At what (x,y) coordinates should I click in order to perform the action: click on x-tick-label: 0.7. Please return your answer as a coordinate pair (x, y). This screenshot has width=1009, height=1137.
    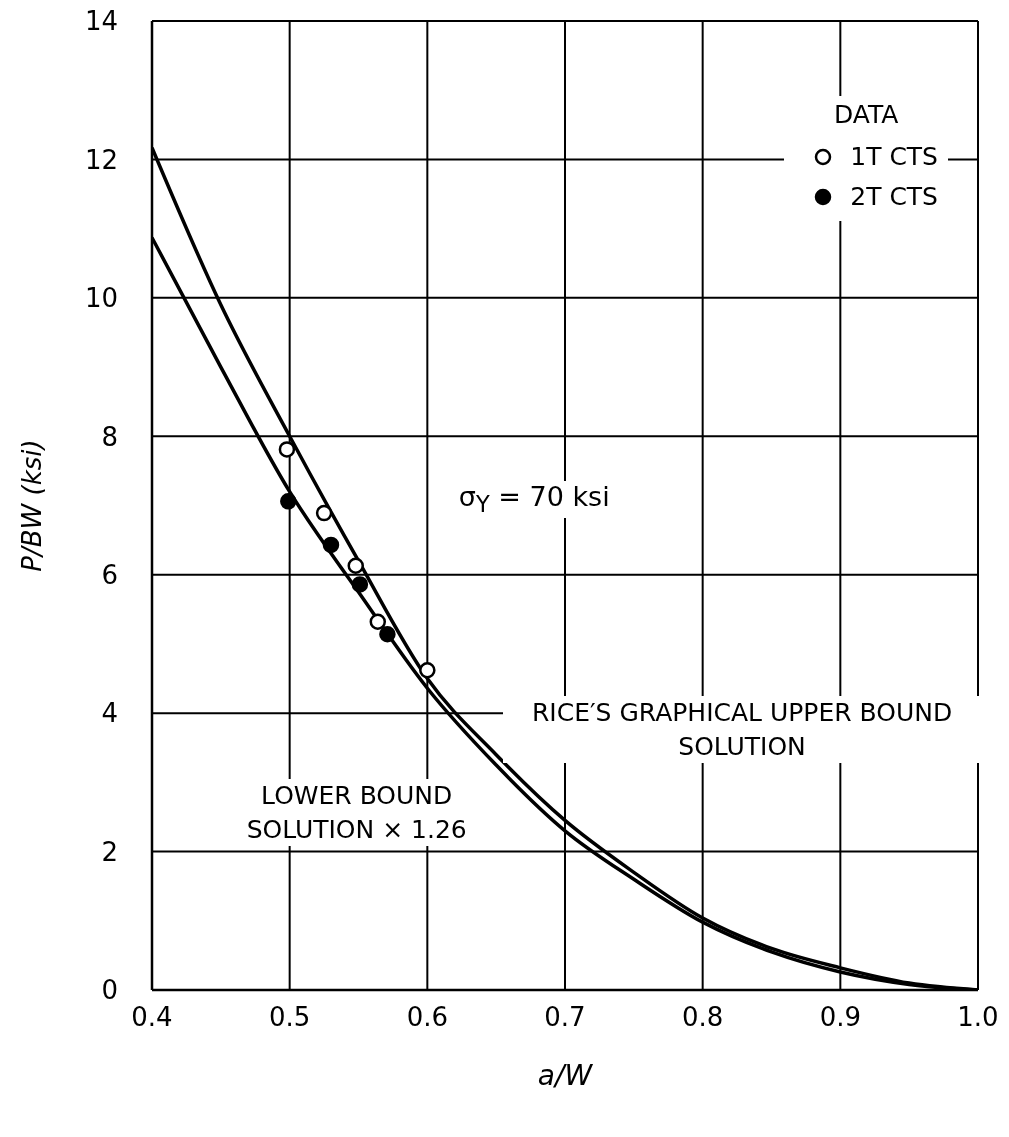
    Looking at the image, I should click on (565, 1017).